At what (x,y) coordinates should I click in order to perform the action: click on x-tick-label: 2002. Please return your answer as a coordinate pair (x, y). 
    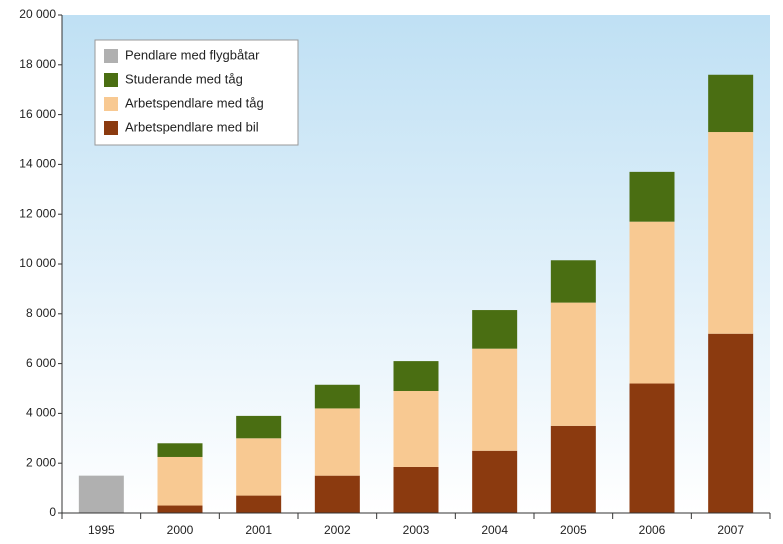
    Looking at the image, I should click on (337, 530).